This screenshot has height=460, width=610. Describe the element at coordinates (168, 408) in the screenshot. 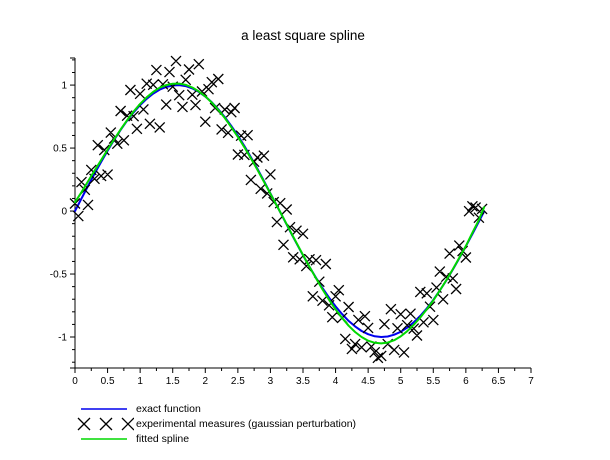

I see `legend-label: exact function` at that location.